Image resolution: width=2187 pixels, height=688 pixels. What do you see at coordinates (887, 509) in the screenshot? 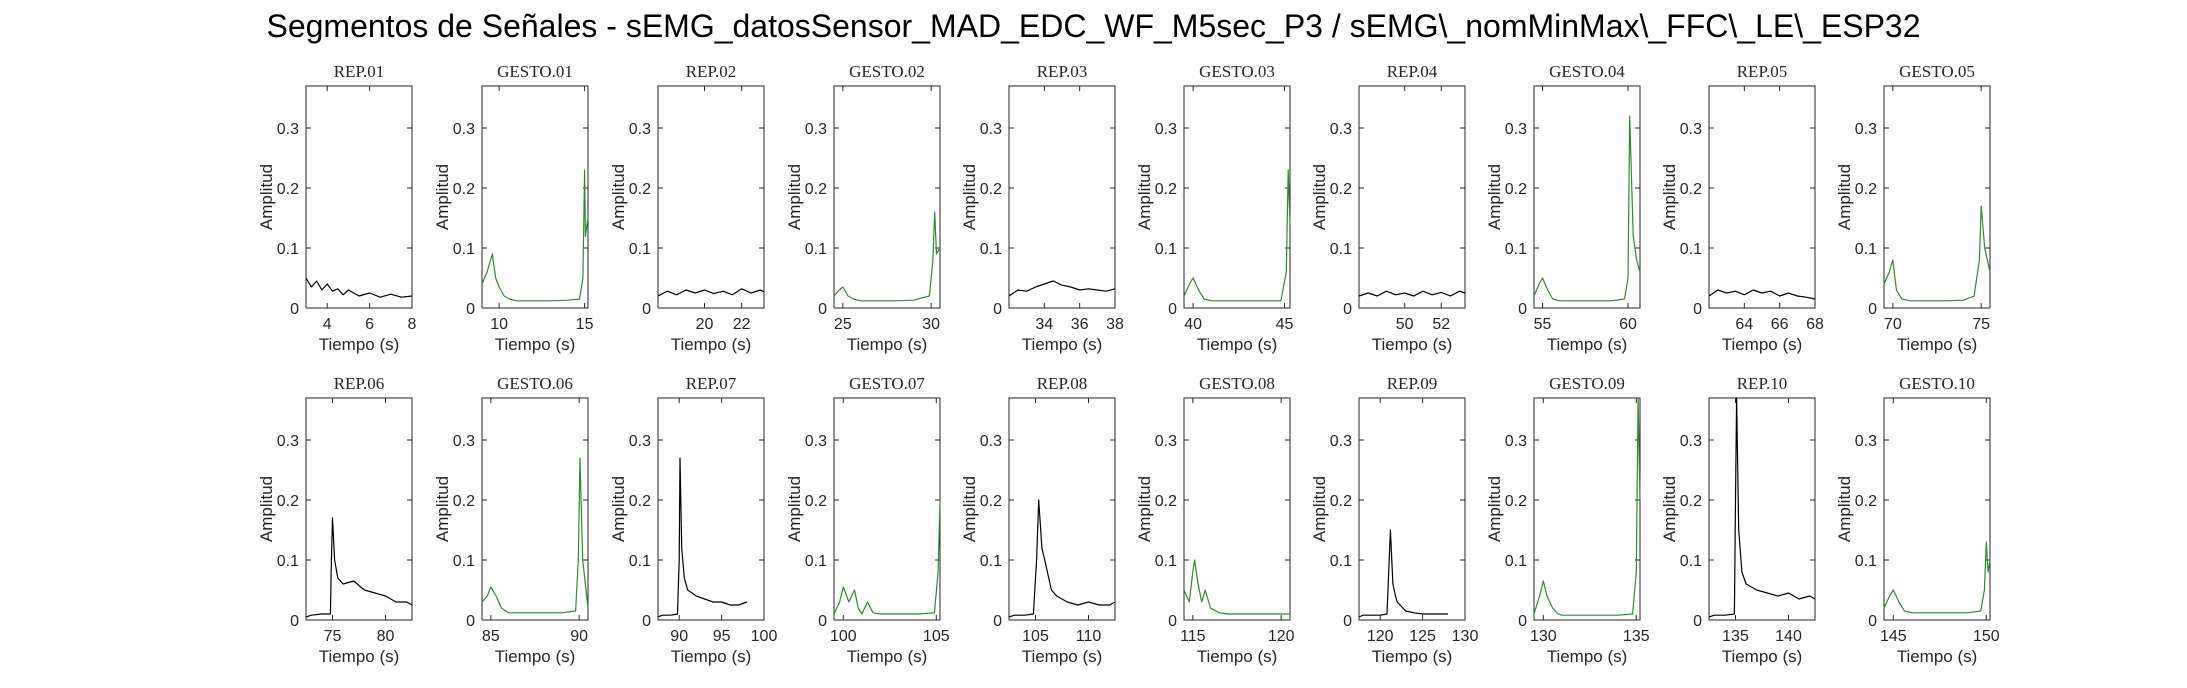
I see `panel-14-axes-box` at bounding box center [887, 509].